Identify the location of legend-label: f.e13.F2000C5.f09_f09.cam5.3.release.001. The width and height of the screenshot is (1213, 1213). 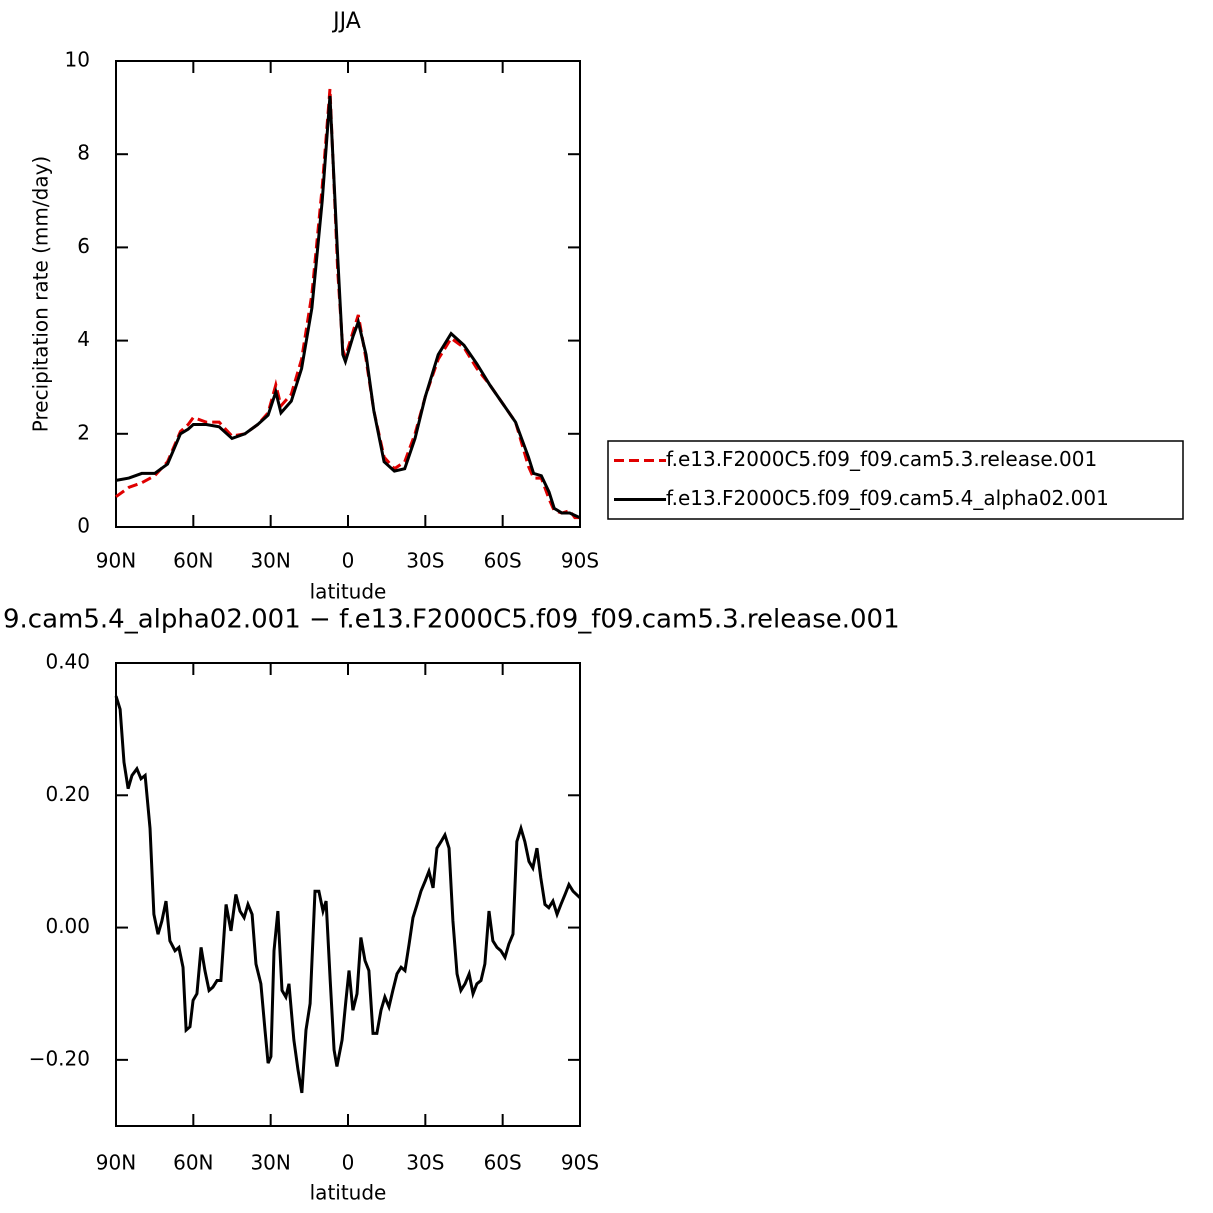
(881, 459).